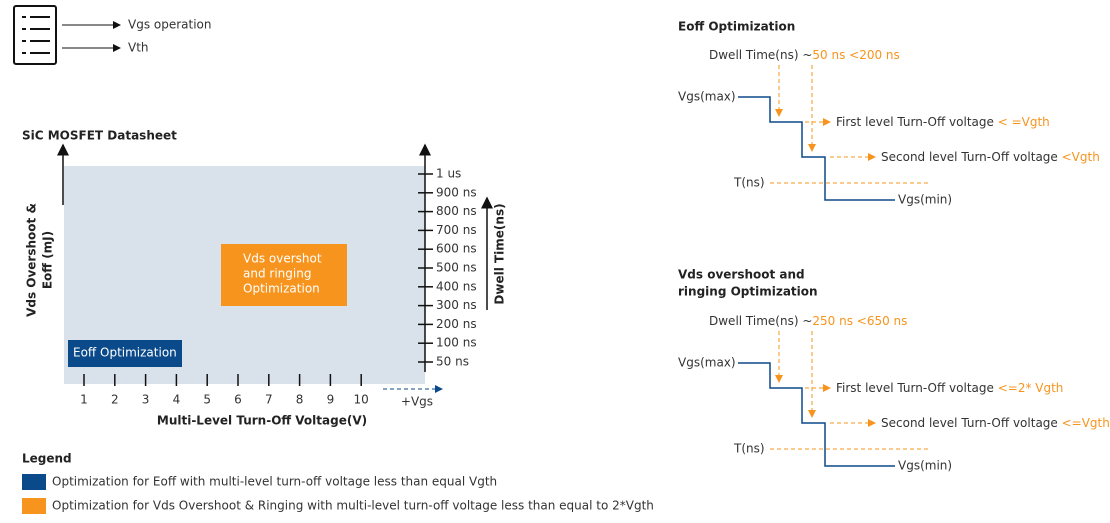 Image resolution: width=1110 pixels, height=523 pixels. I want to click on right-tick-label: 800 ns, so click(456, 211).